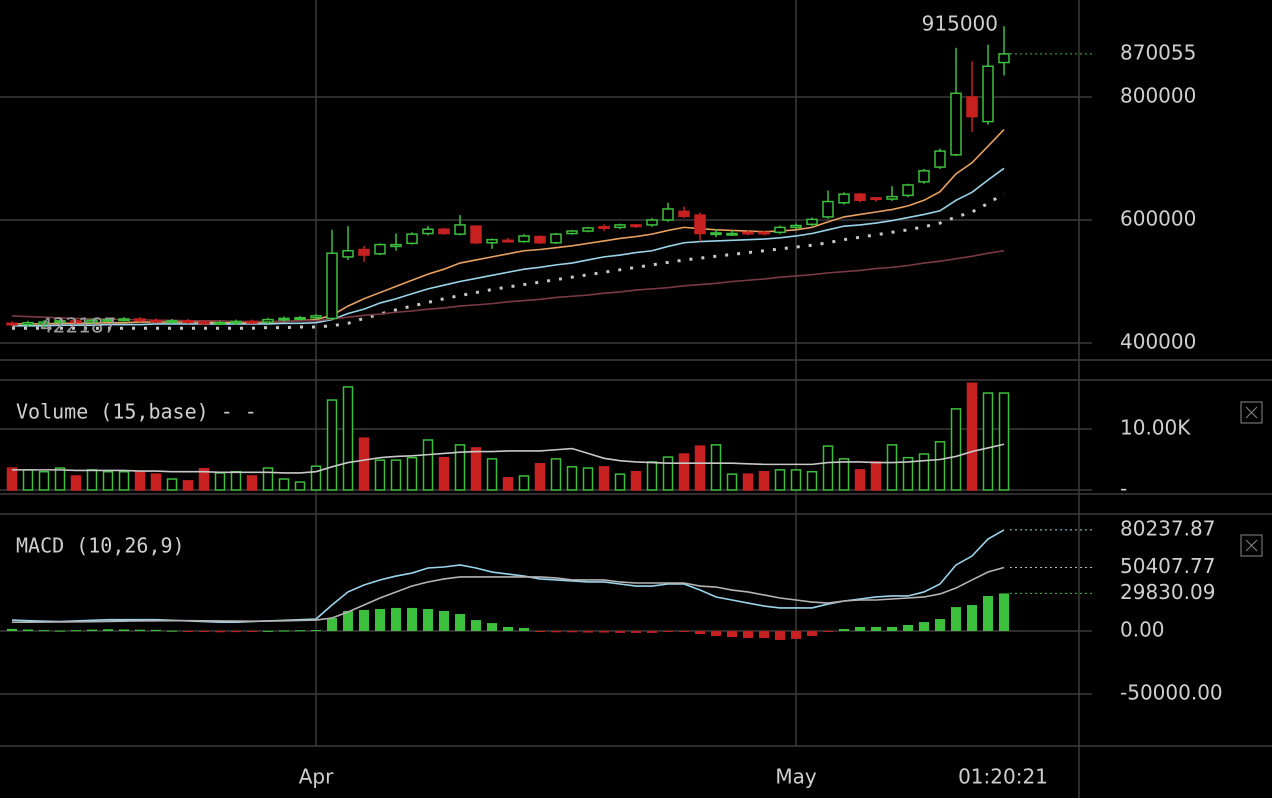 The height and width of the screenshot is (798, 1272). I want to click on y-tick-label: 400000, so click(1158, 341).